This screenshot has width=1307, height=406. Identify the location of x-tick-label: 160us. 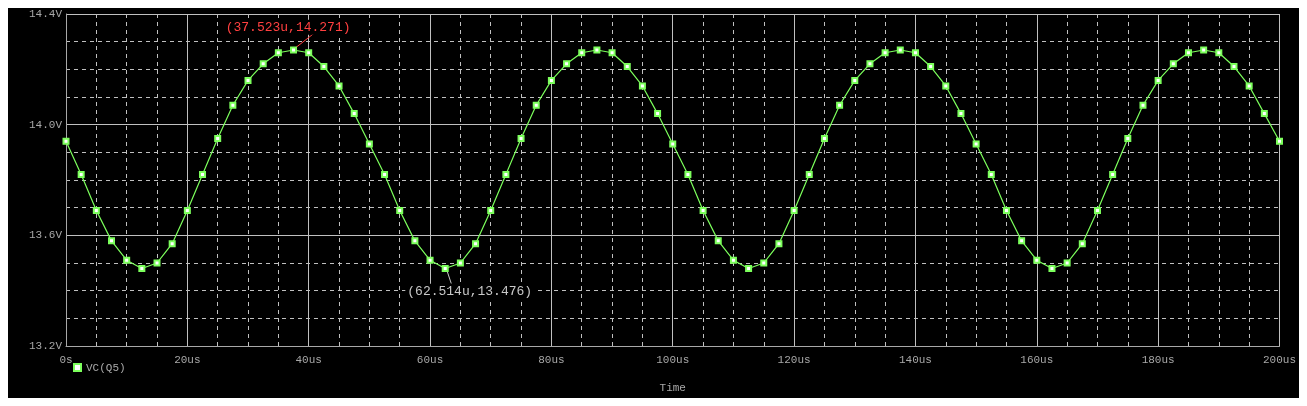
(1037, 359).